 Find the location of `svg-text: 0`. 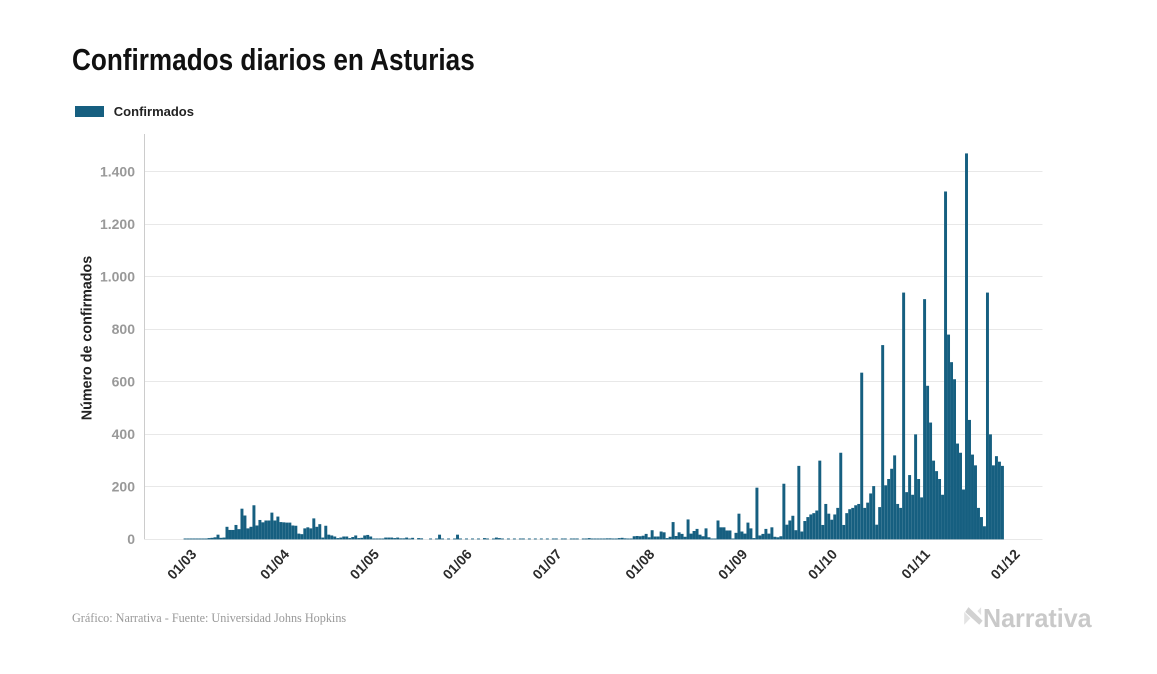

svg-text: 0 is located at coordinates (131, 539).